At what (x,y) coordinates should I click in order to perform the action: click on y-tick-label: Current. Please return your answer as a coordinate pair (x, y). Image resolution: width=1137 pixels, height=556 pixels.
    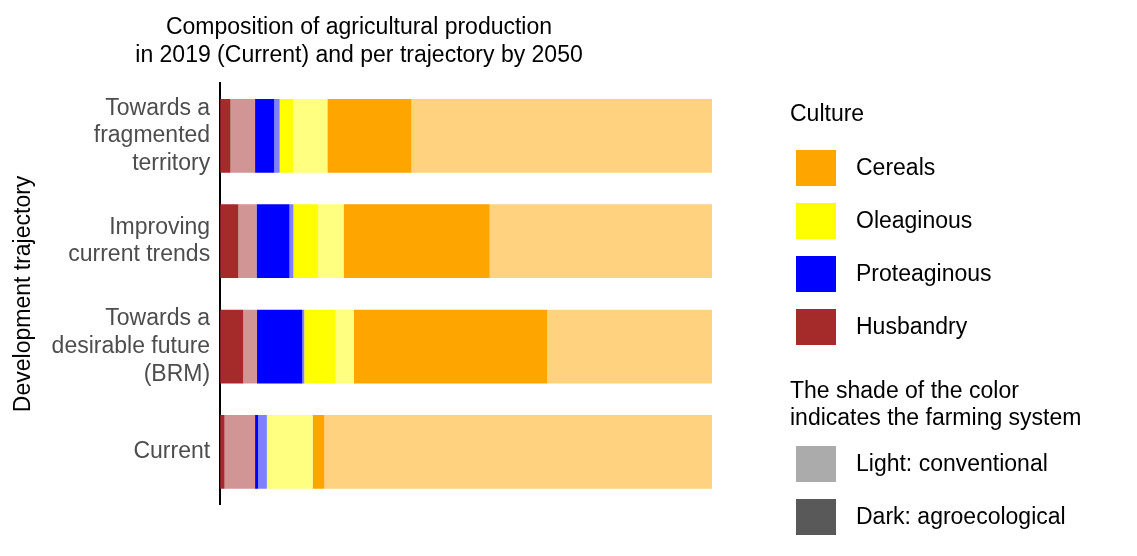
    Looking at the image, I should click on (172, 450).